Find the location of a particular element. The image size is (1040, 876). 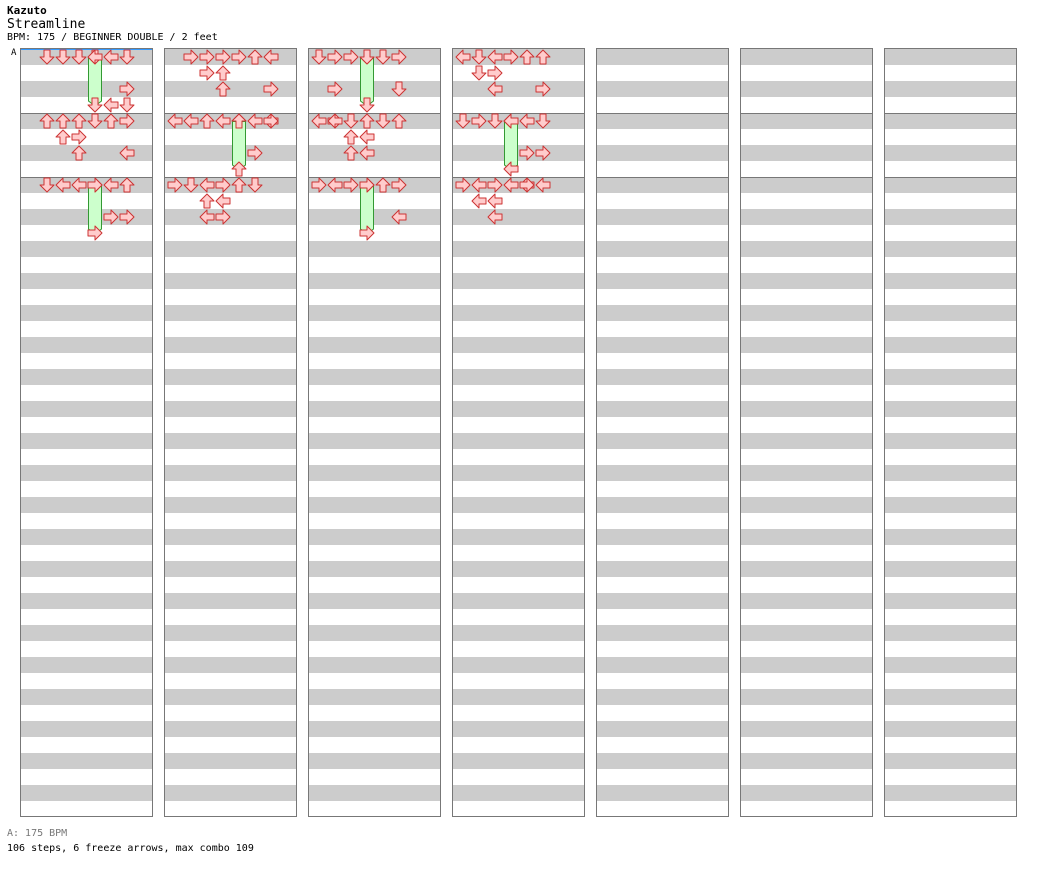

bpm-change-marker: A is located at coordinates (14, 53).